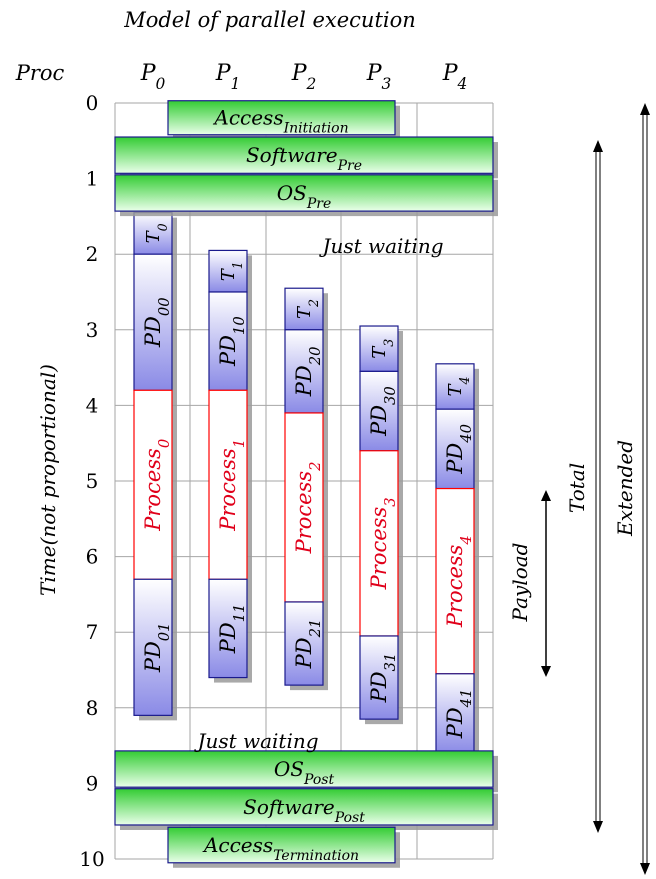 The image size is (656, 879). I want to click on task-label-4: T4, so click(458, 386).